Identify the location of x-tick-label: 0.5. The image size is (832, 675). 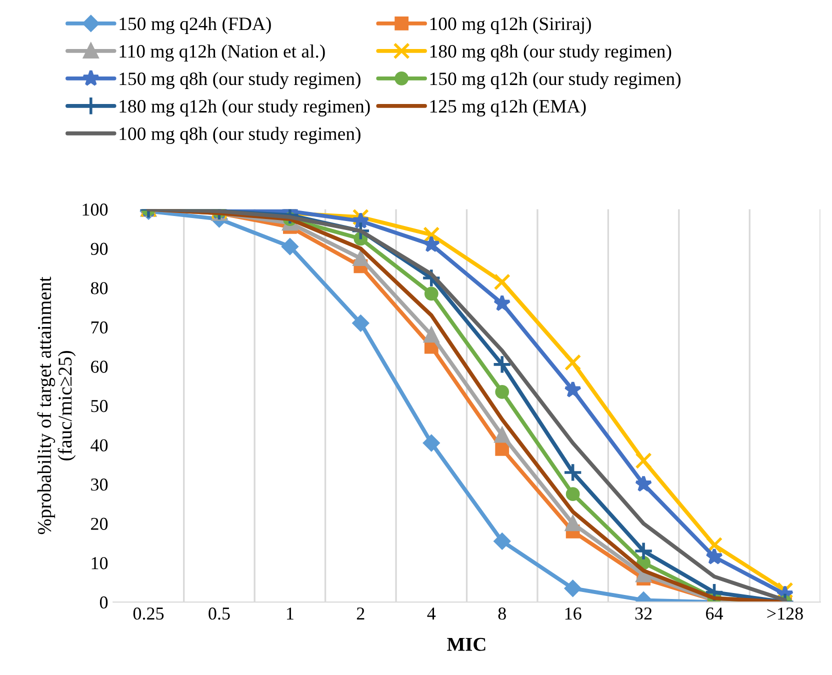
(219, 613).